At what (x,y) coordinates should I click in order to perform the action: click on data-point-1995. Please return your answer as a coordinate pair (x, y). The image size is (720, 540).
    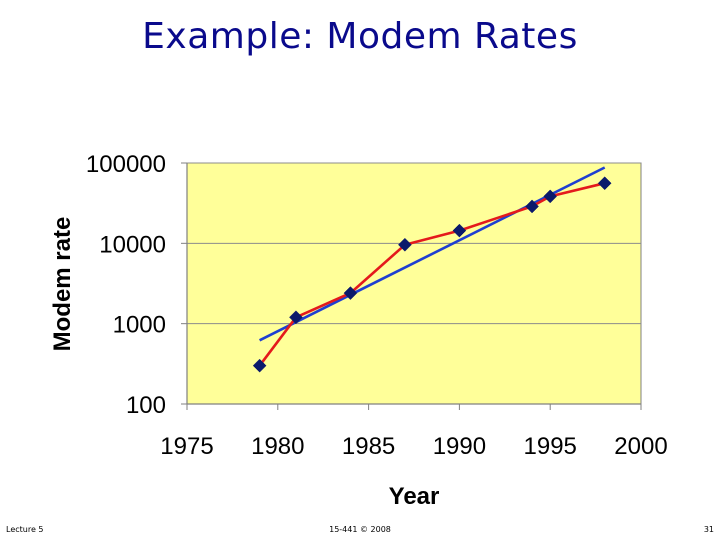
    Looking at the image, I should click on (550, 196).